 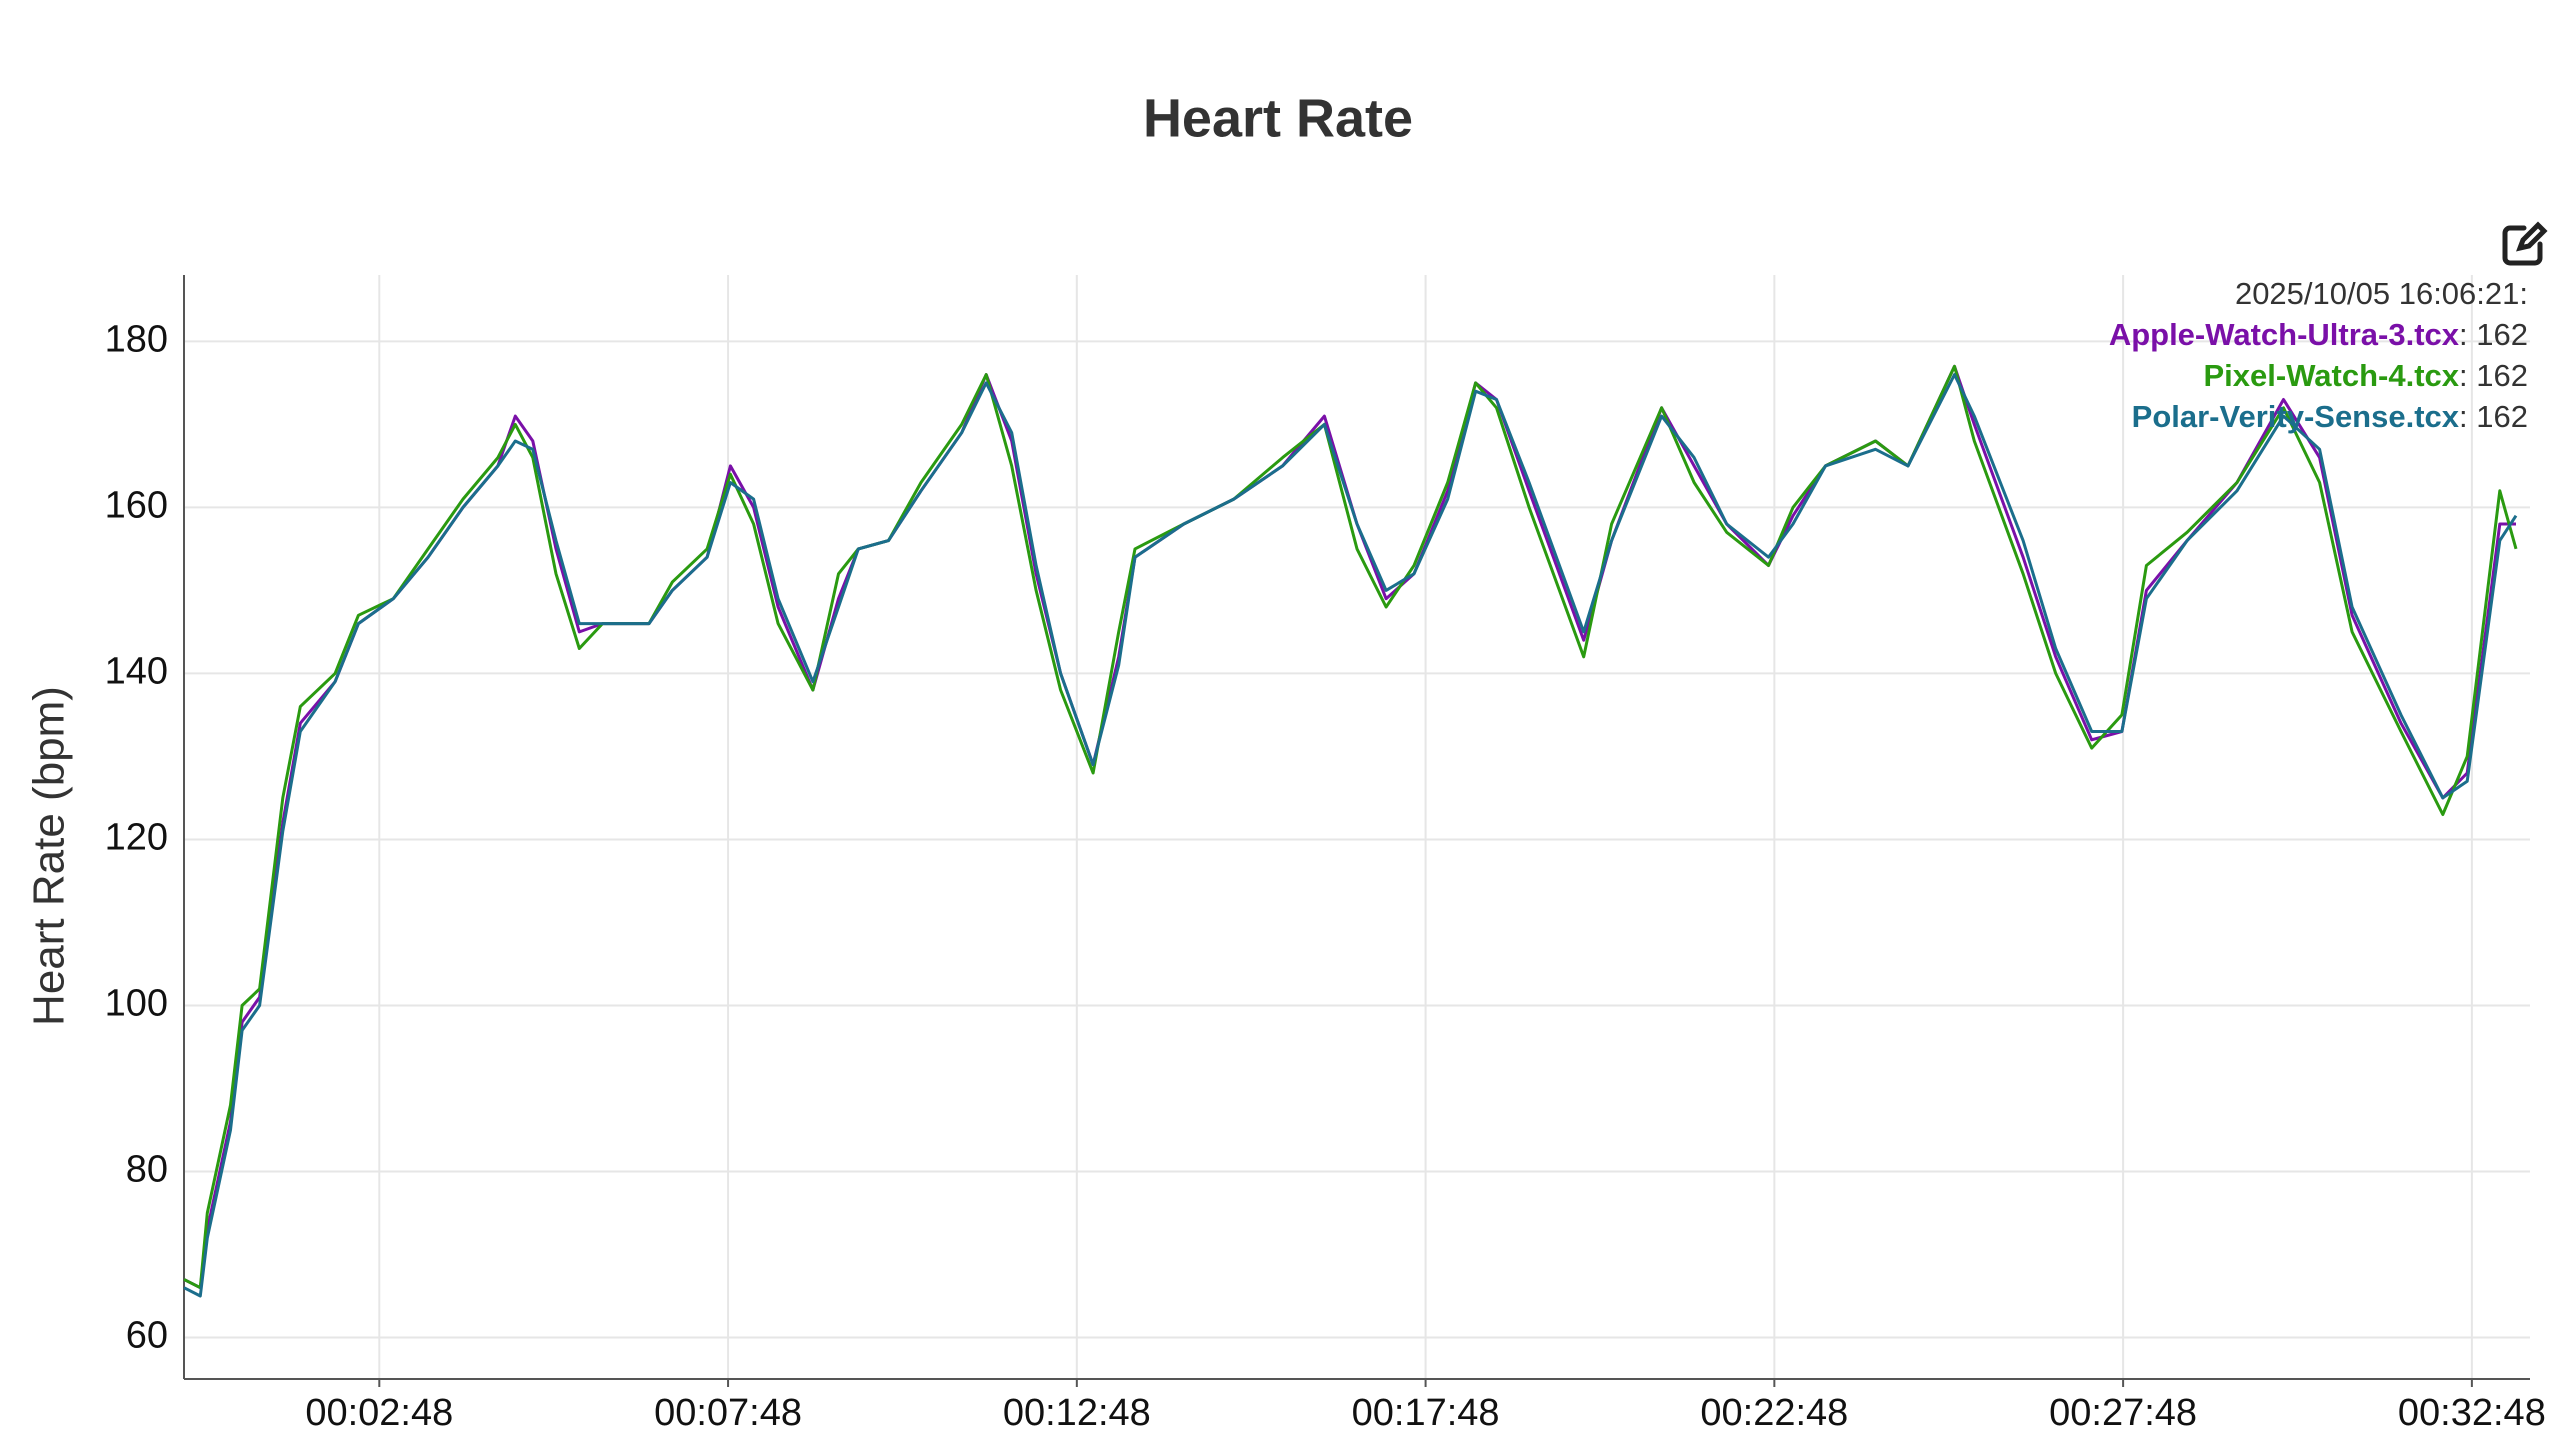 I want to click on tooltip-entry: Apple-Watch-Ultra-3.tcx: 162, so click(x=2318, y=334).